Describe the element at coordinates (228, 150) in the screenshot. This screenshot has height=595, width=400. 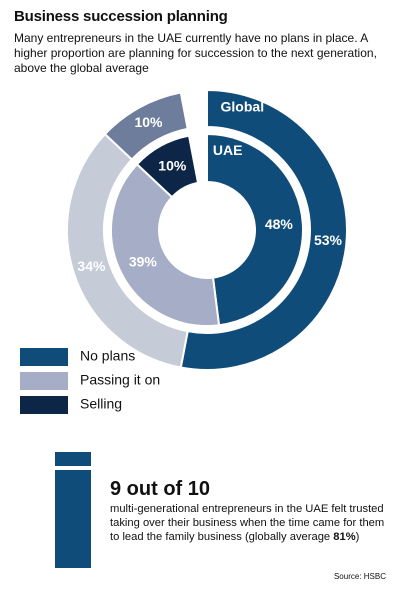
I see `ring-label: UAE` at that location.